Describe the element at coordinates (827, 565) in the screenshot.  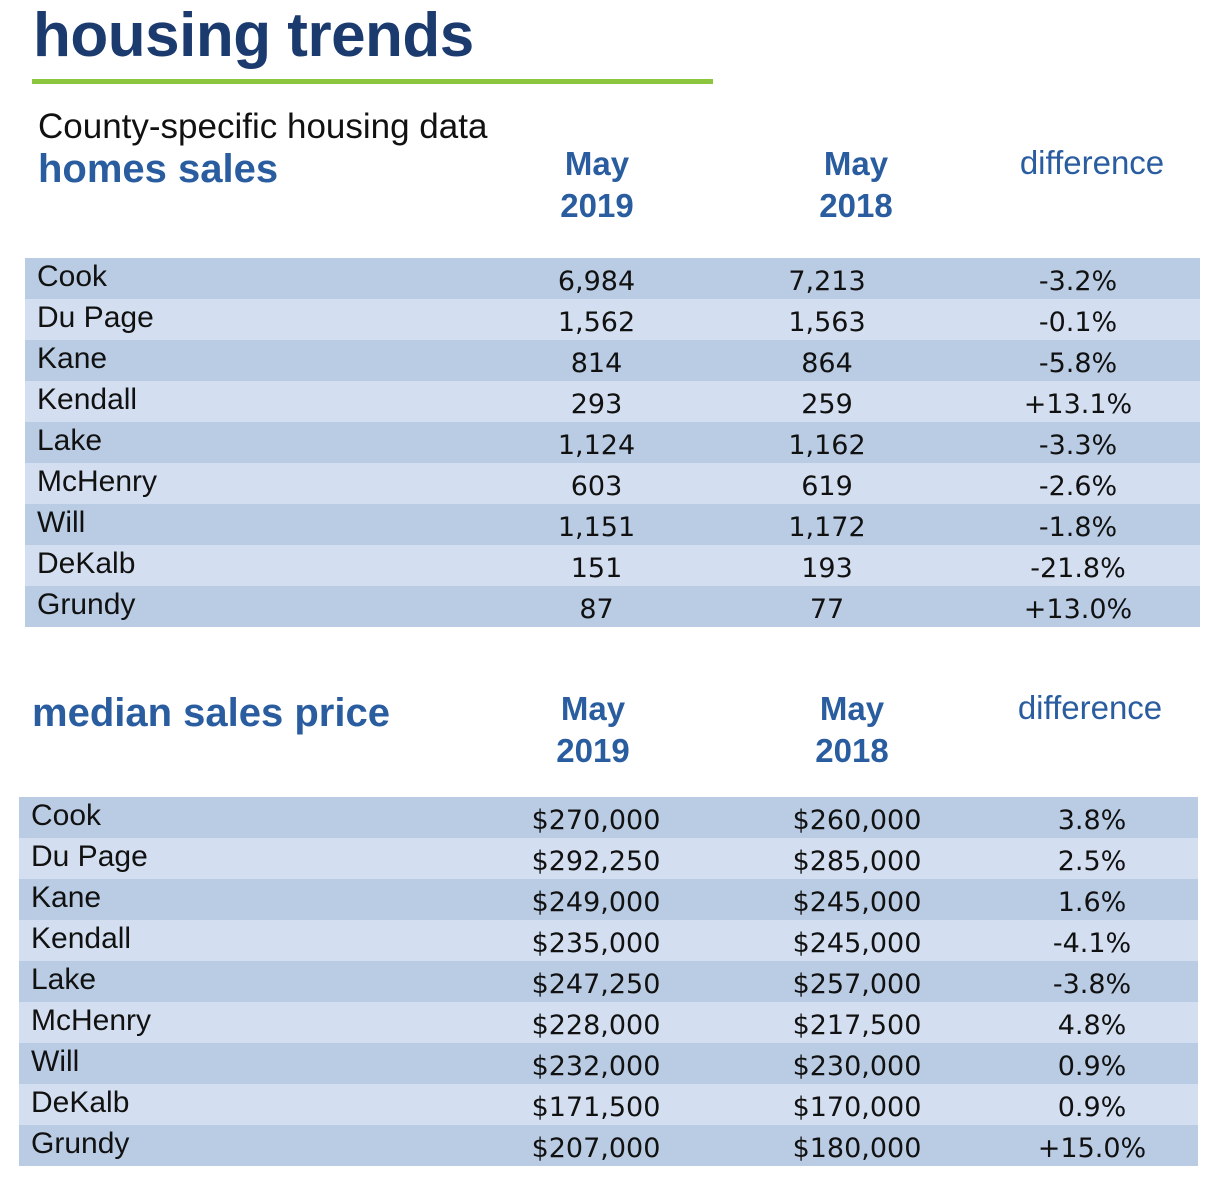
I see `value-2018: 193` at that location.